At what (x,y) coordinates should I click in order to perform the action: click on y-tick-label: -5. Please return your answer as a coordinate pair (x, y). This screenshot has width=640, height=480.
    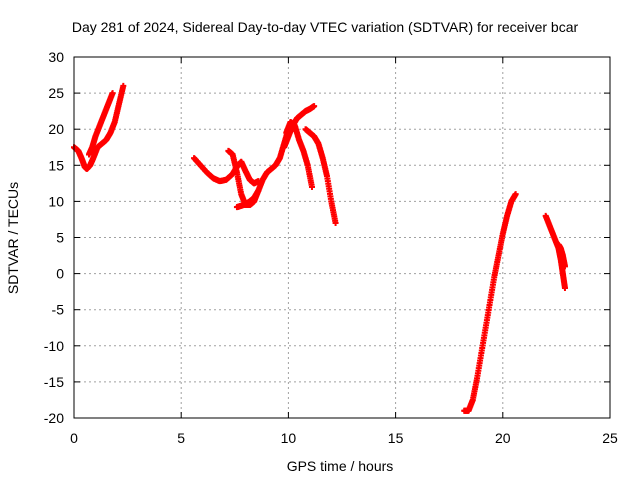
    Looking at the image, I should click on (58, 310).